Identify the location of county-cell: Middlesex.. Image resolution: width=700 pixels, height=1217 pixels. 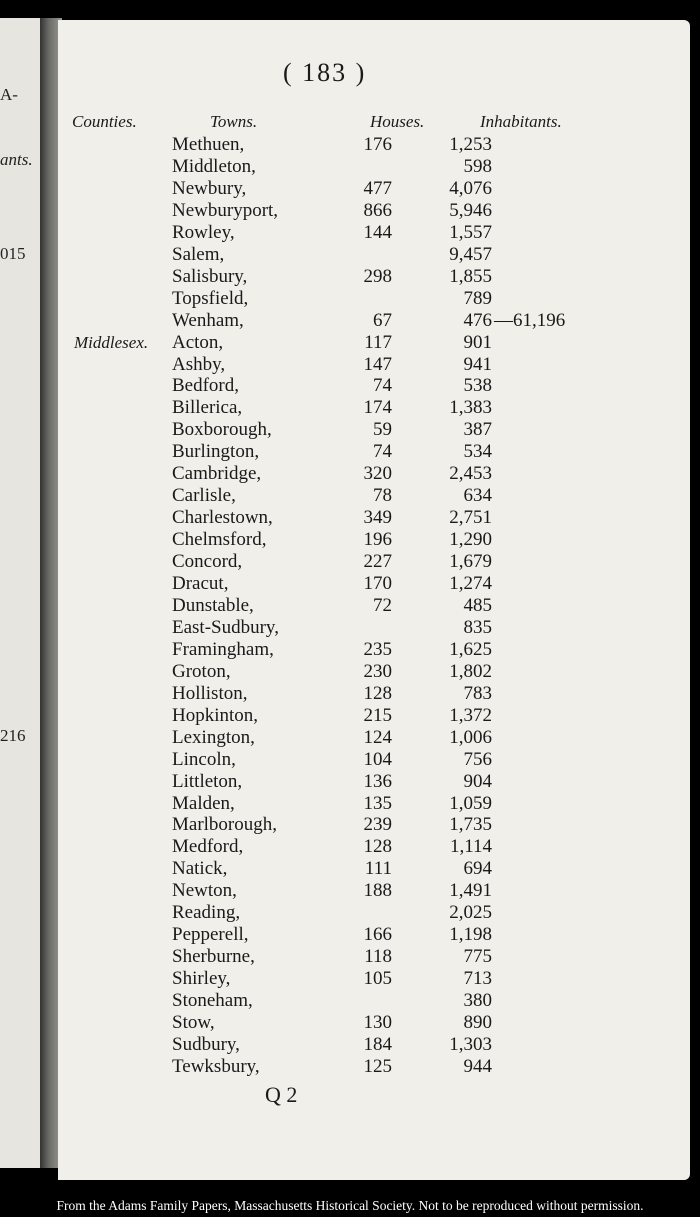
(111, 342).